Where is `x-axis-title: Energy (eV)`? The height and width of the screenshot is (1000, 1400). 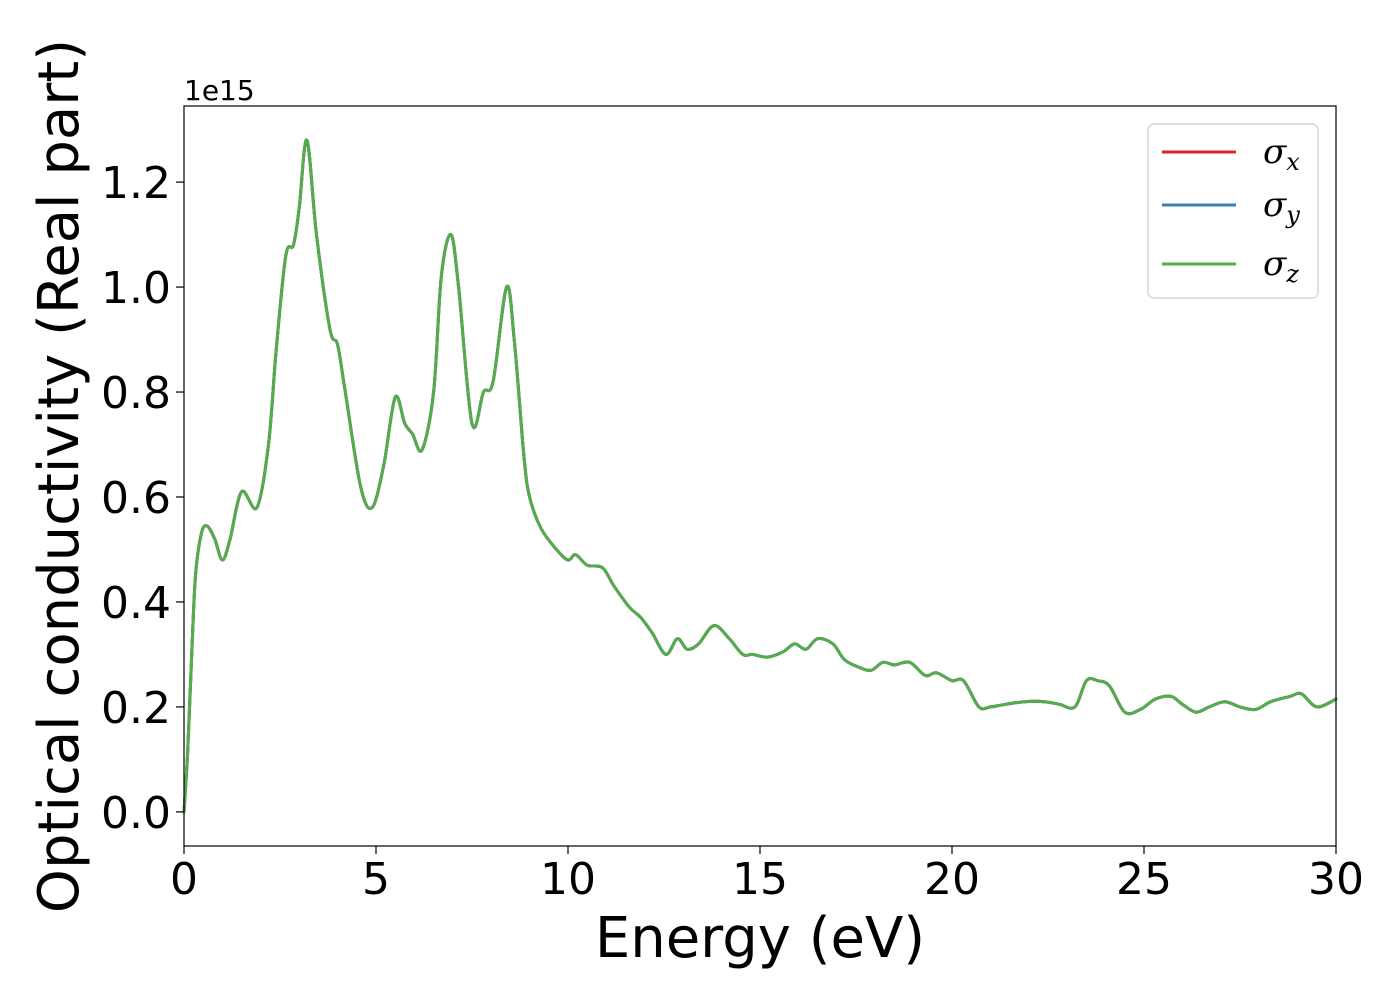 x-axis-title: Energy (eV) is located at coordinates (760, 938).